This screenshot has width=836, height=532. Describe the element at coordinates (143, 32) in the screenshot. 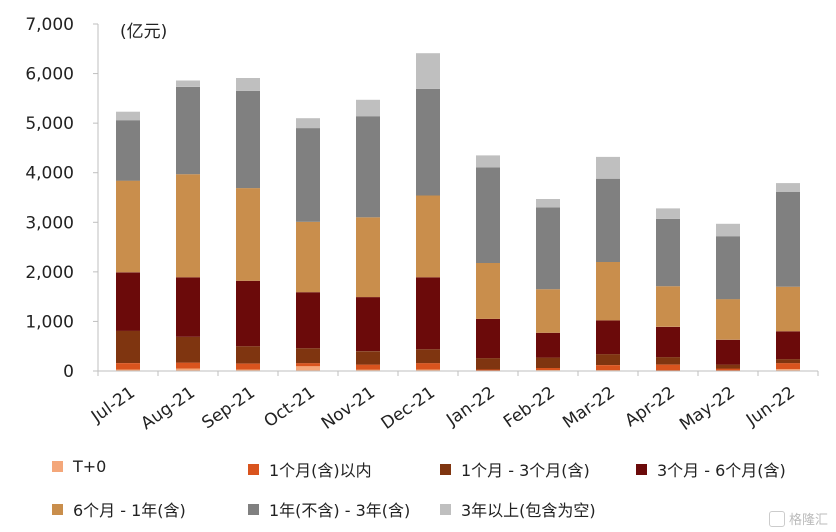

I see `unit-label: (亿元)` at that location.